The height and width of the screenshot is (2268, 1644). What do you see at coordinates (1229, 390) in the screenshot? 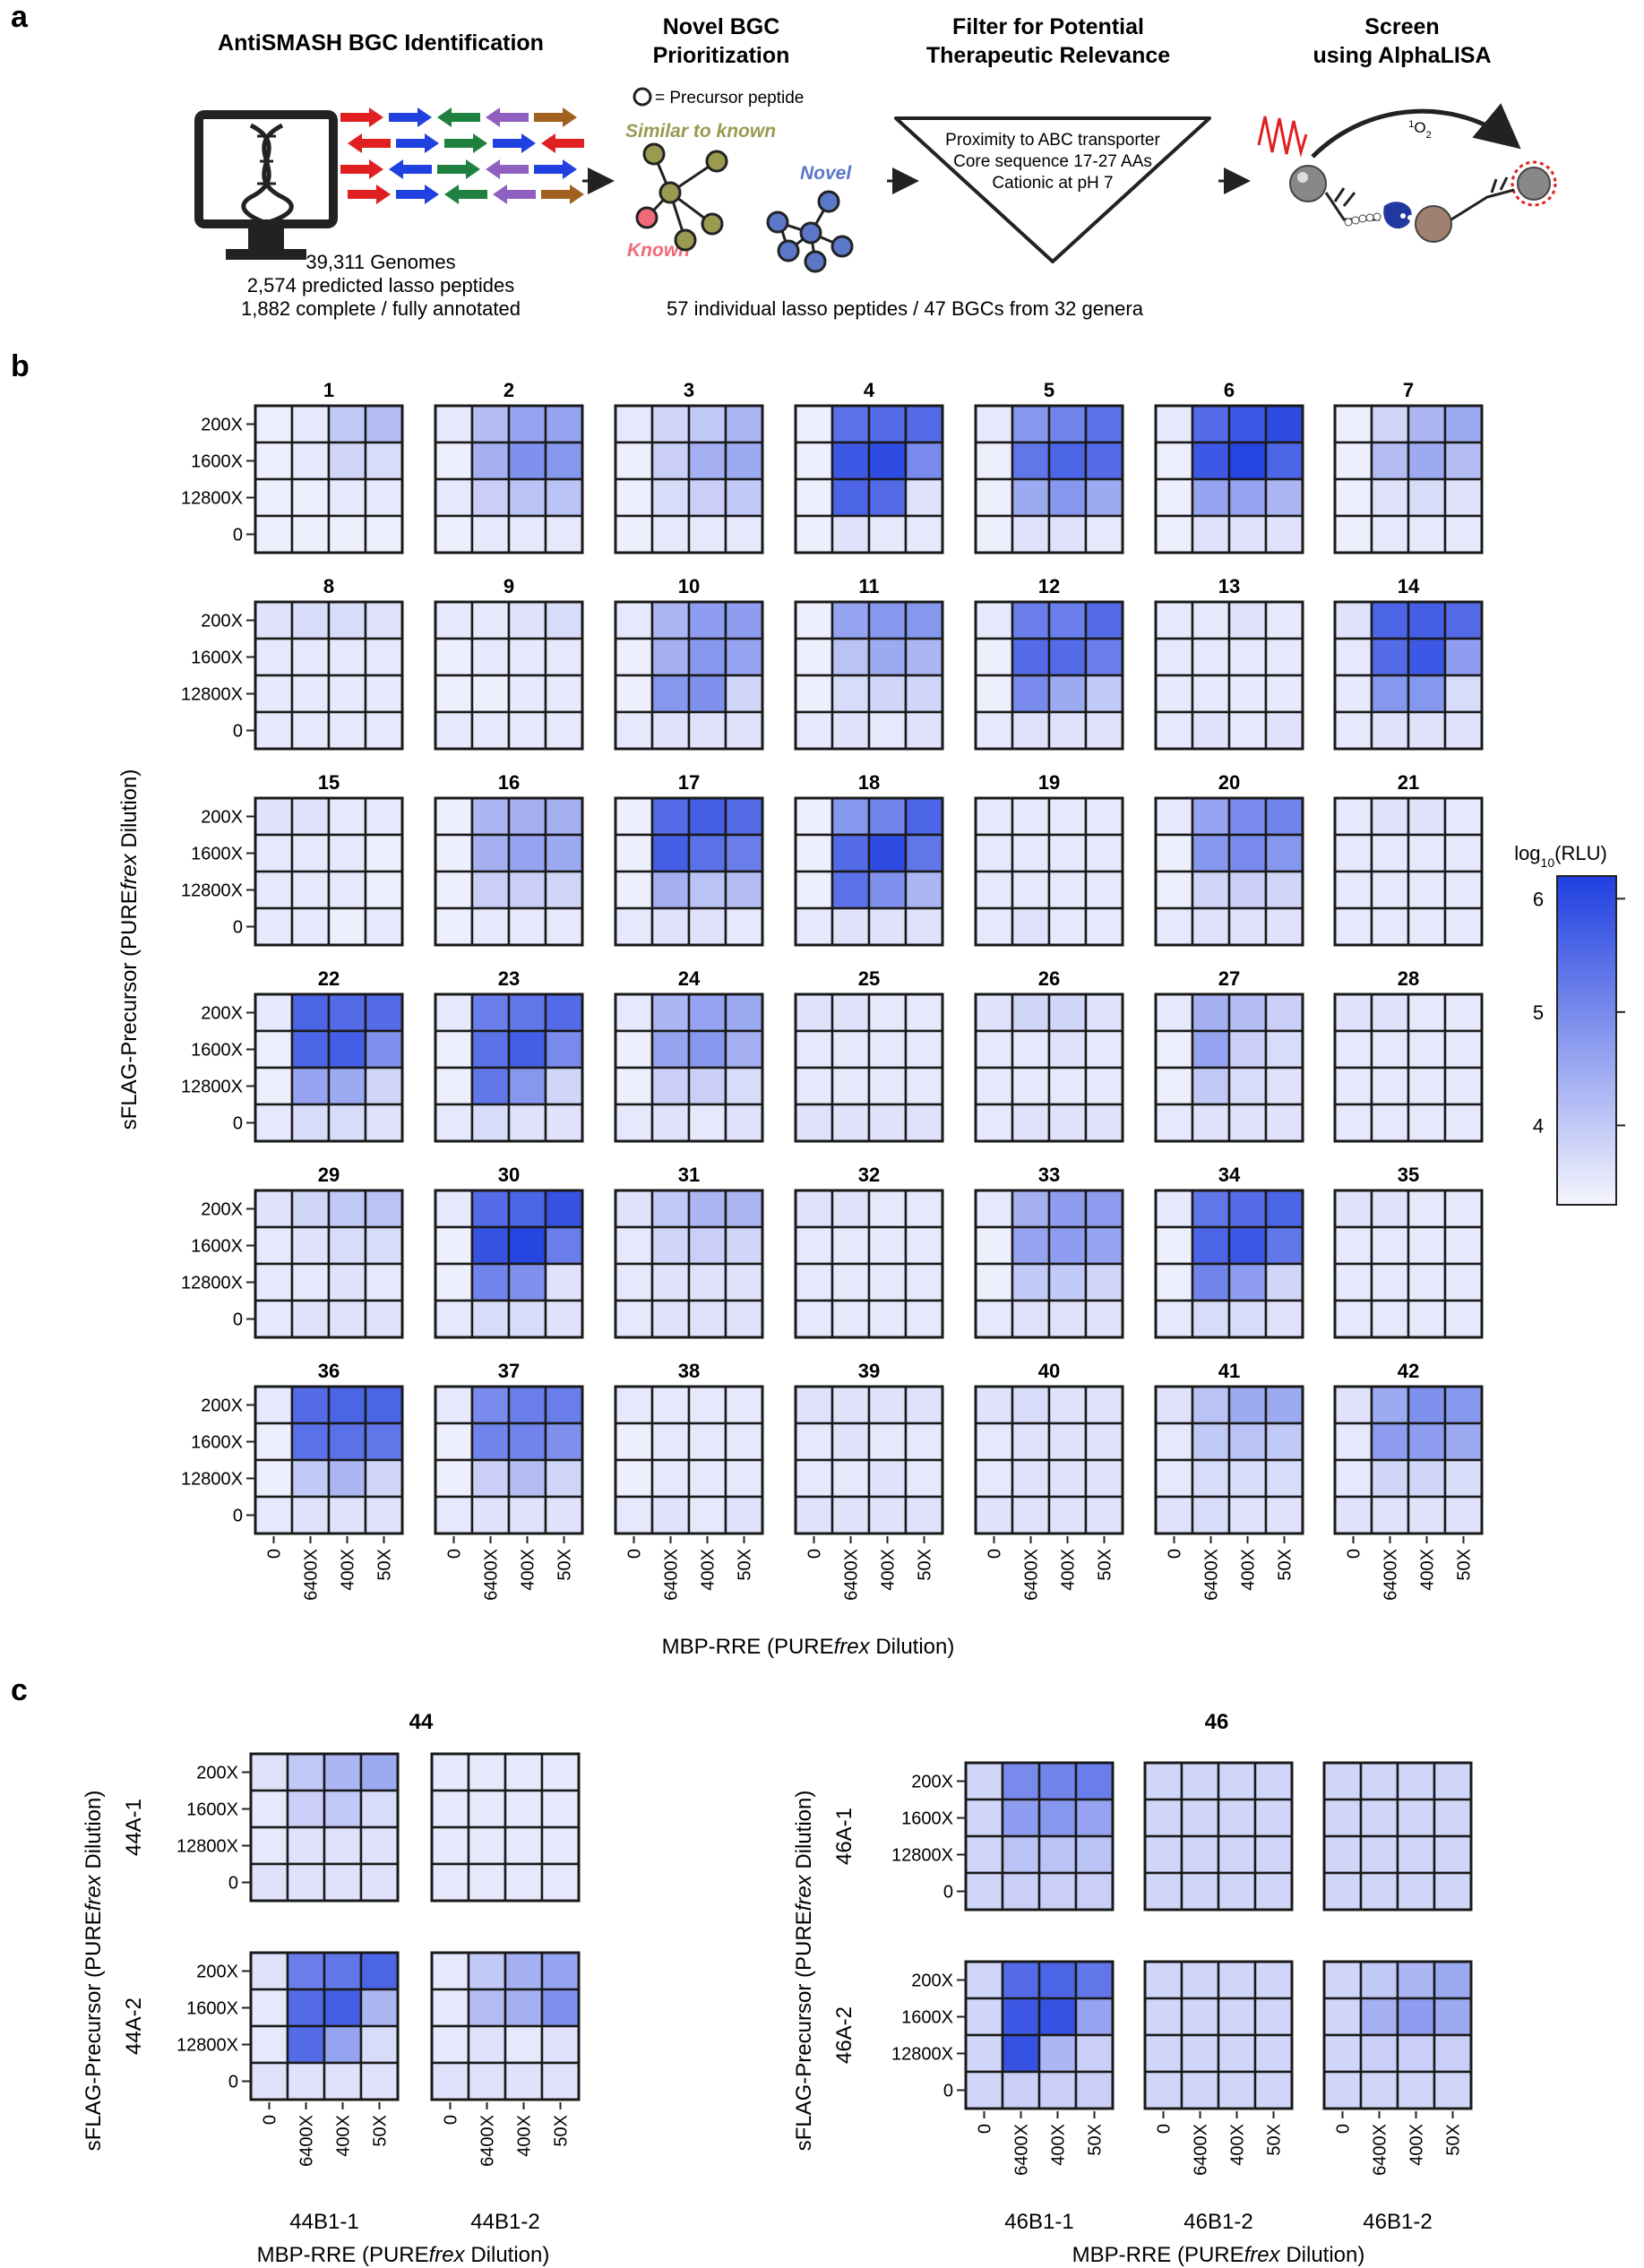
I see `heatmap-title: 6` at bounding box center [1229, 390].